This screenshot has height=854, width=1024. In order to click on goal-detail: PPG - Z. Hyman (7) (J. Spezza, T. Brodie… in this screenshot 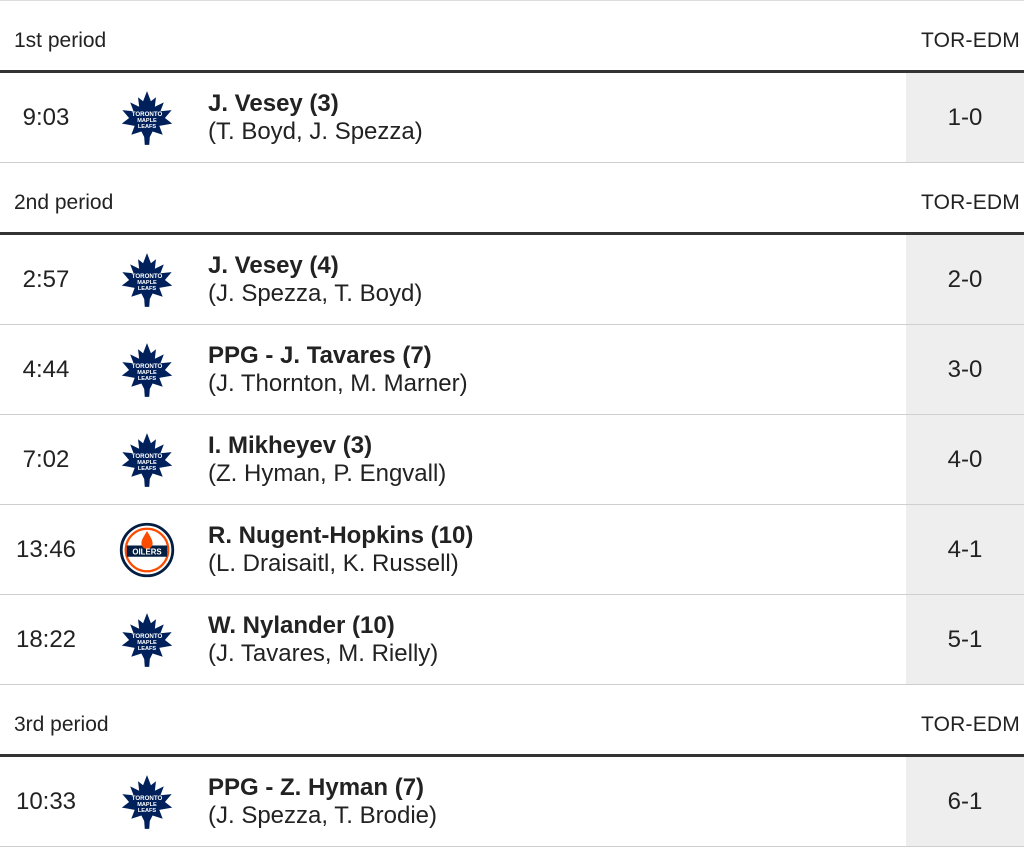, I will do `click(554, 801)`.